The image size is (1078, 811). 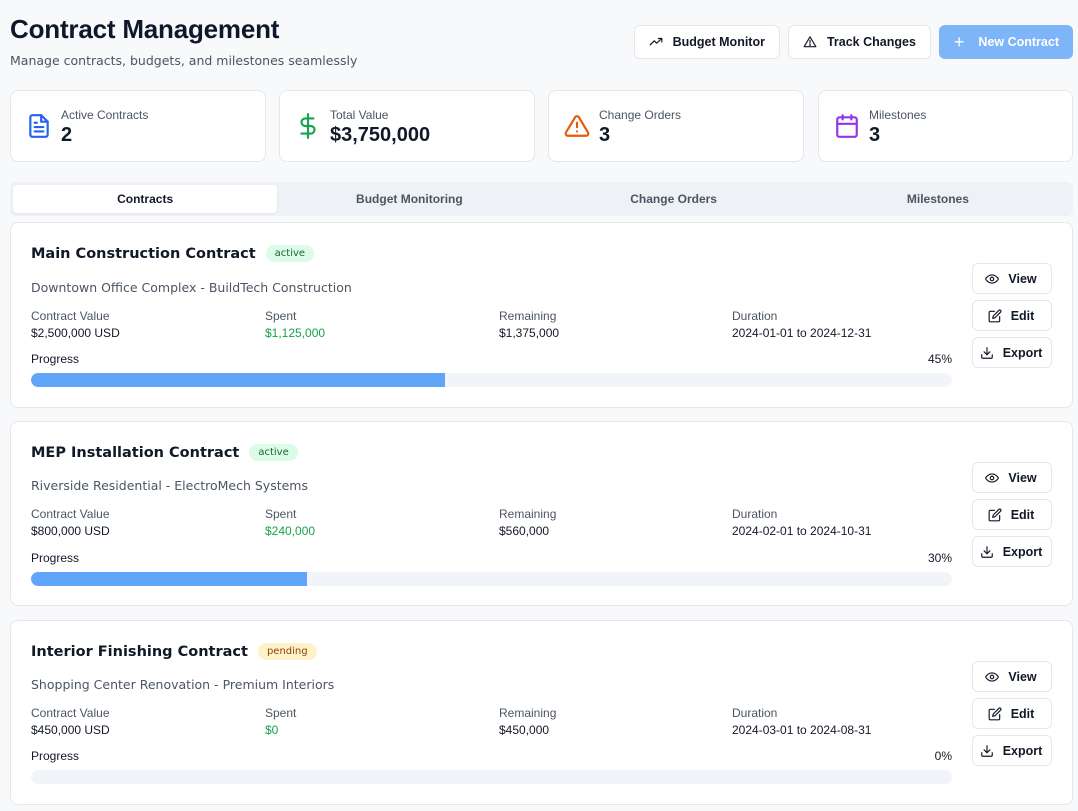 I want to click on contract-title: MEP Installation Contract, so click(x=135, y=452).